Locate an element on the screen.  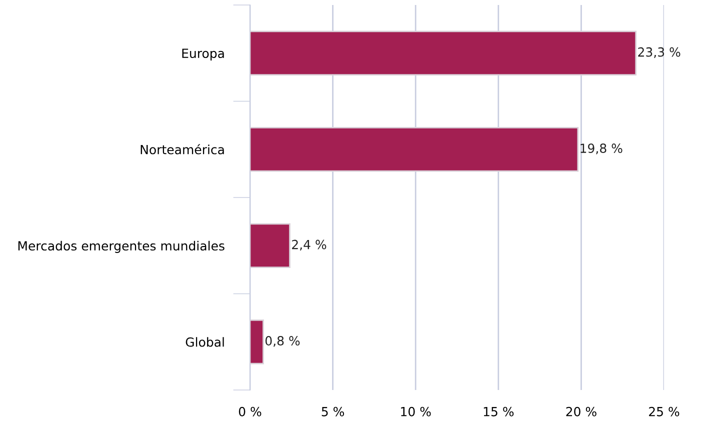
x-tick-label: 10 % is located at coordinates (416, 411).